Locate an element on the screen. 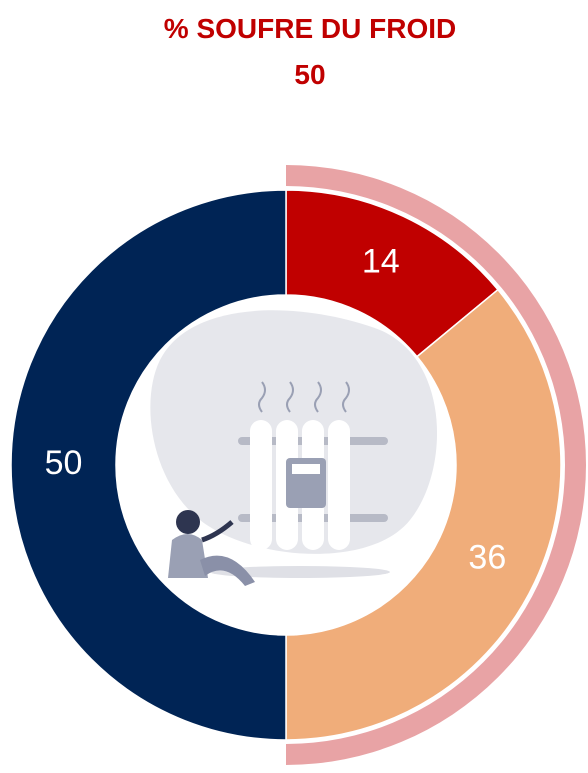 This screenshot has width=588, height=773. data-label: 14 is located at coordinates (381, 262).